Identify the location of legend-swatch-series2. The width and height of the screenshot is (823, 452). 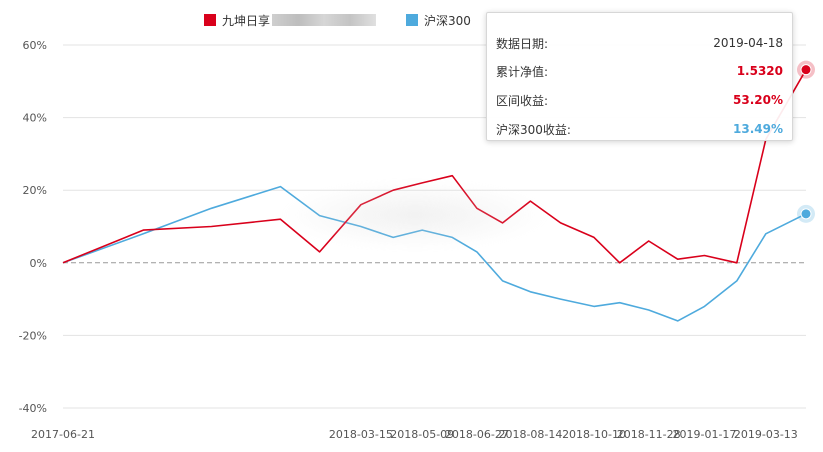
(412, 20).